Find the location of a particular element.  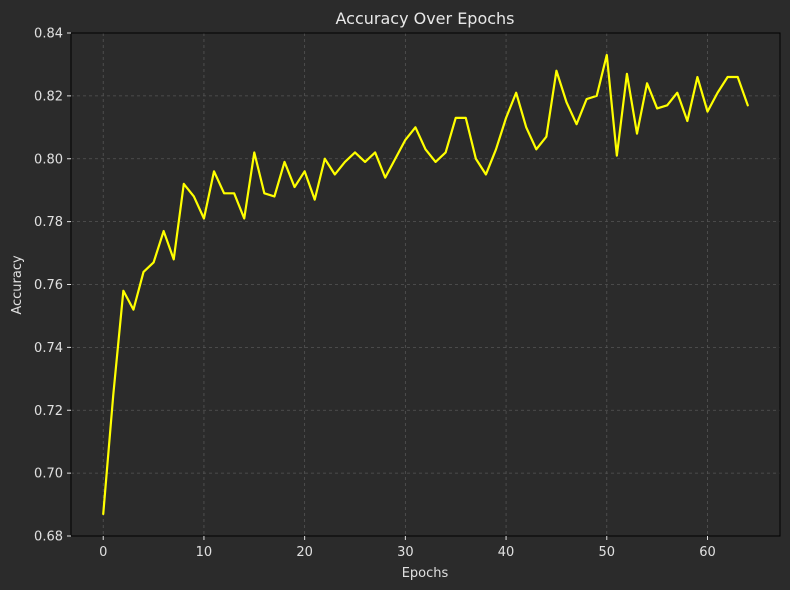

y-tick-label: 0.76 is located at coordinates (48, 285).